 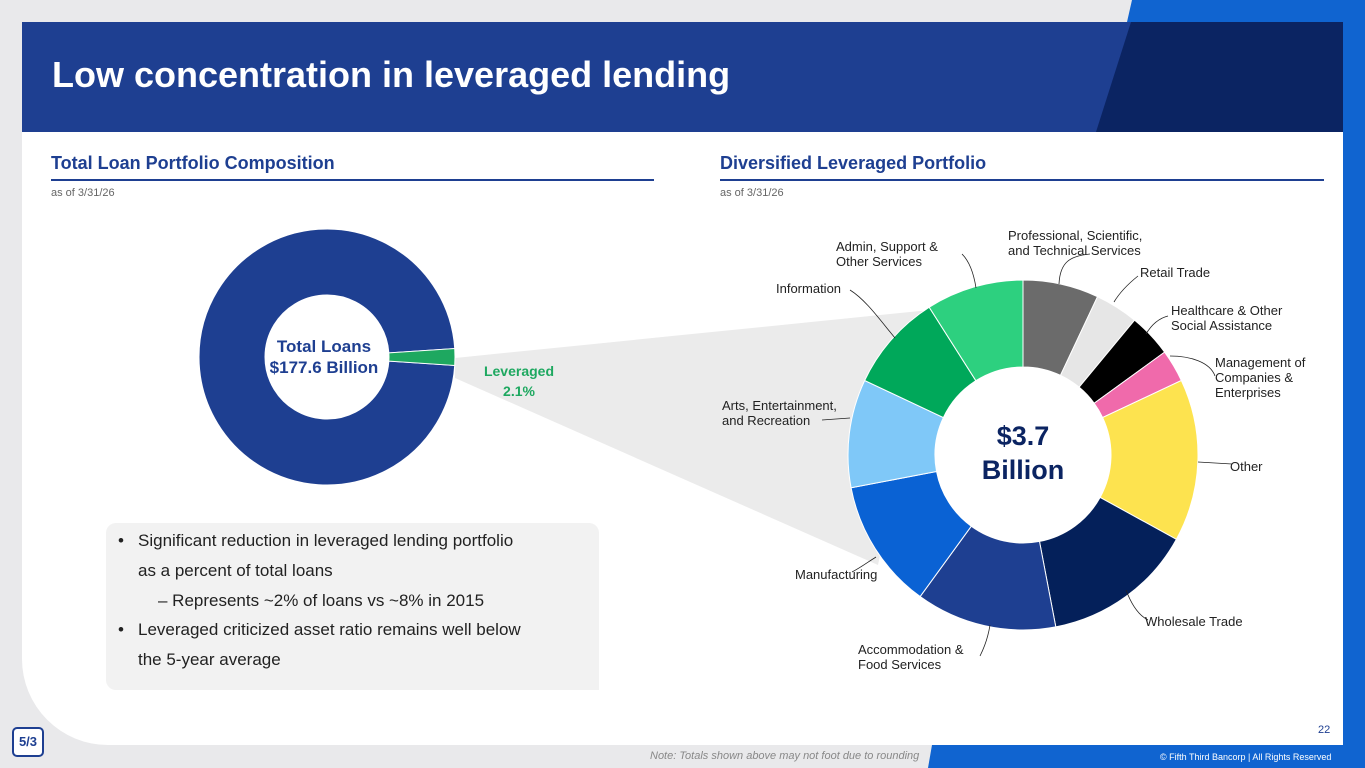 What do you see at coordinates (779, 405) in the screenshot?
I see `label-arts-line1: Arts, Entertainment,` at bounding box center [779, 405].